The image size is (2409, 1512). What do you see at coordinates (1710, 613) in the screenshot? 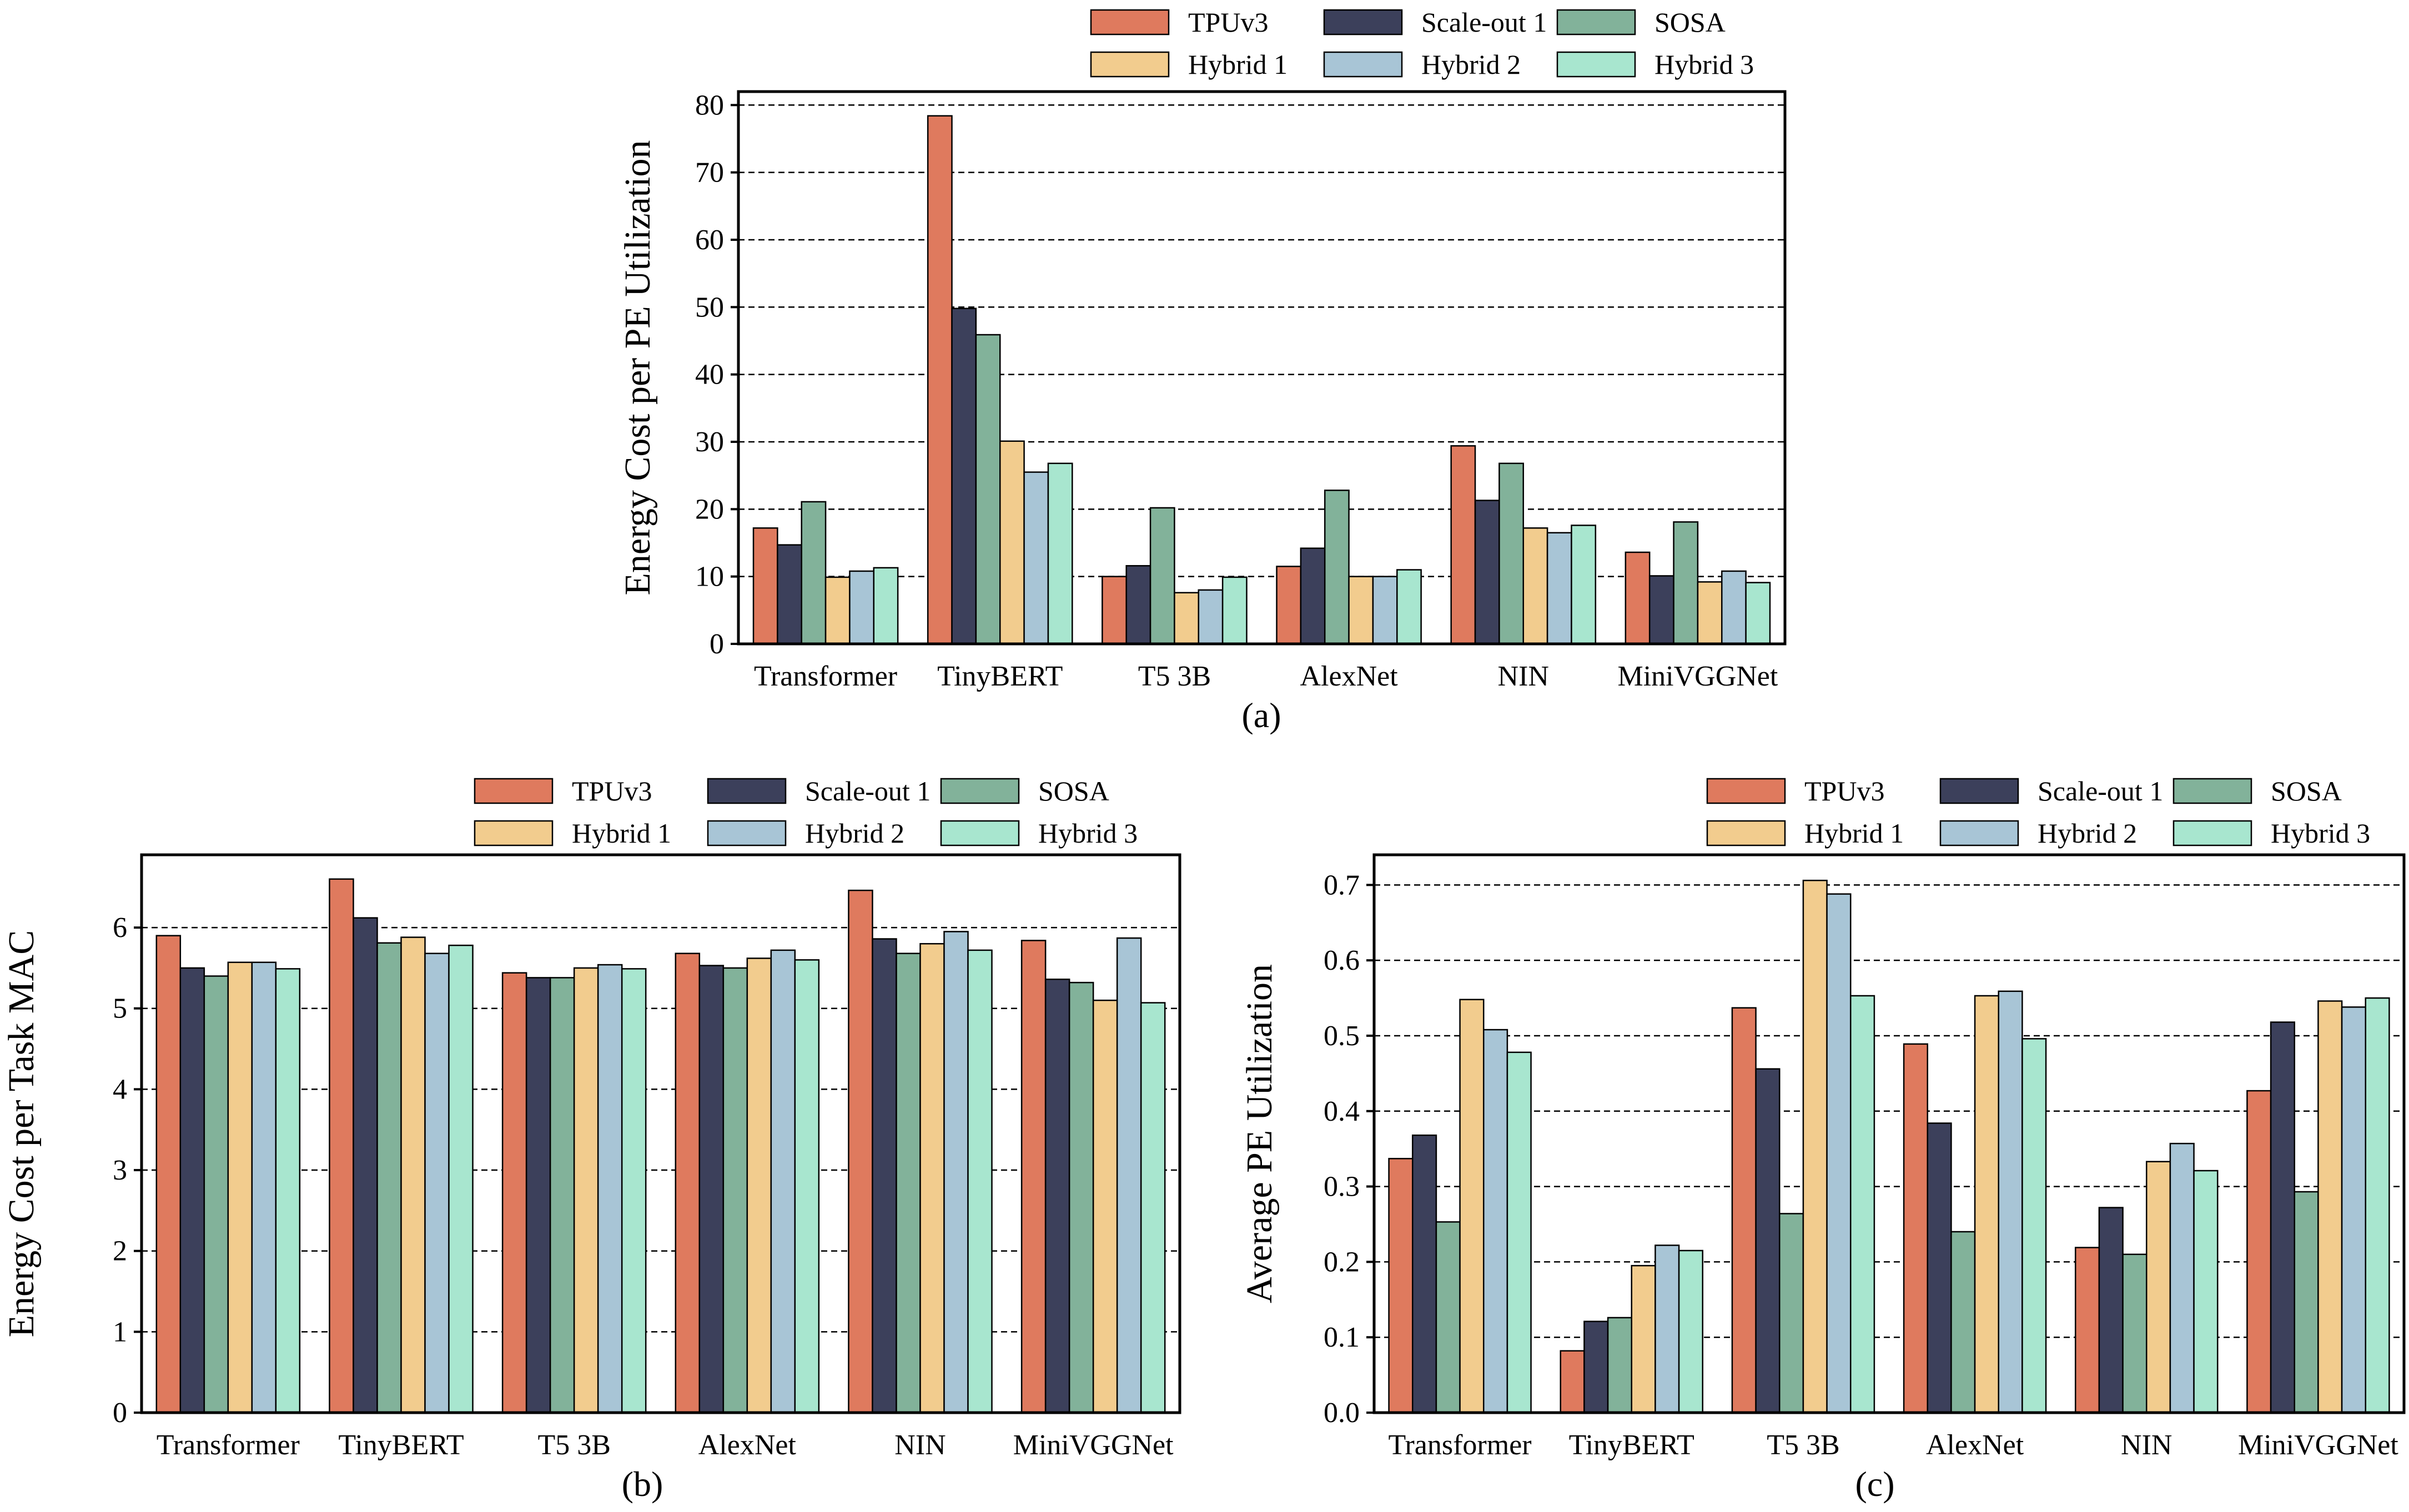
I see `bar-hybrid-1-minivggnet` at bounding box center [1710, 613].